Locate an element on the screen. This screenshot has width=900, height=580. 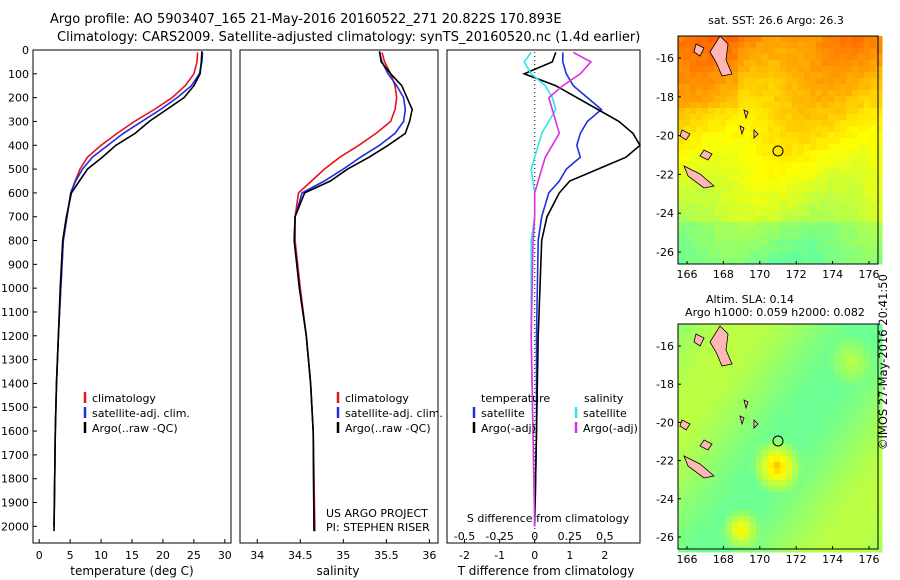
salinity-diff-tick-label: 0.25 is located at coordinates (570, 536).